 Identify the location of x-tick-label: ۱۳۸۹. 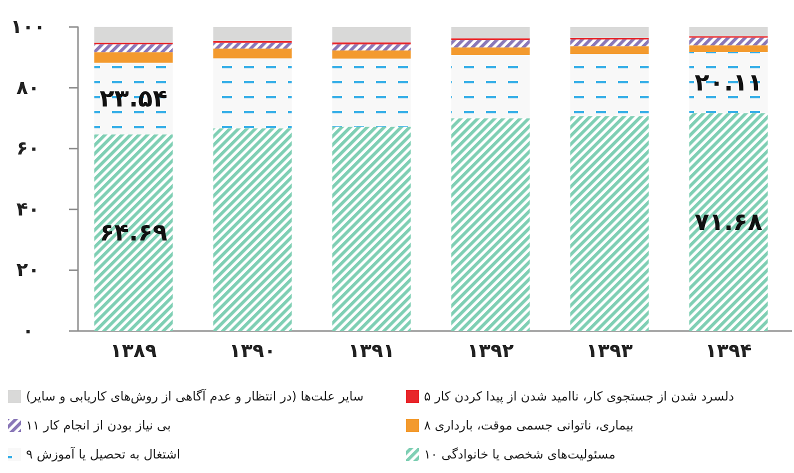
(134, 351).